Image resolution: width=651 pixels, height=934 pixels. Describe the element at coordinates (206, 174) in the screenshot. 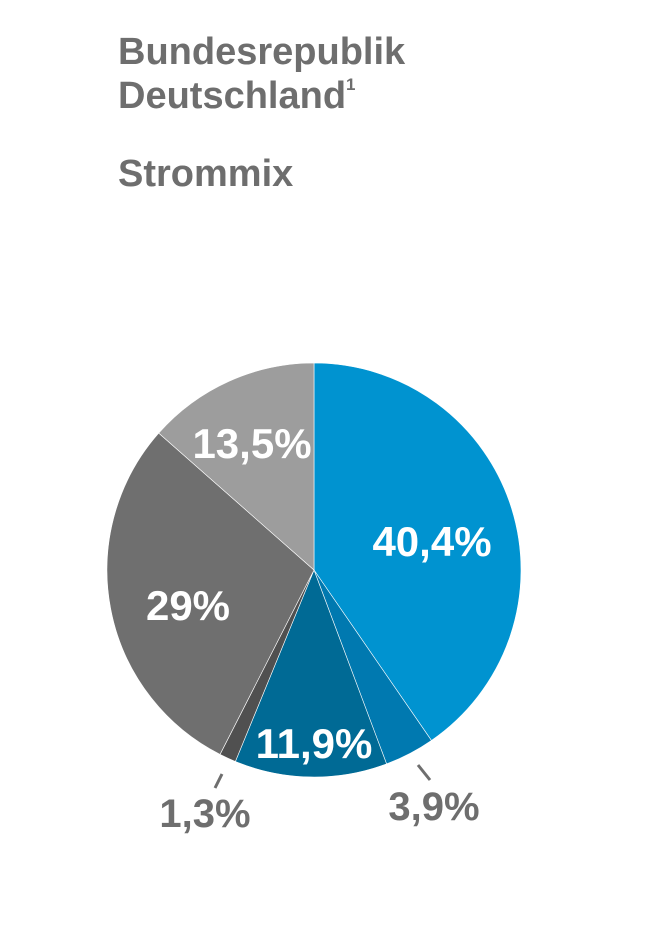

I see `chart-subtitle: Strommix` at that location.